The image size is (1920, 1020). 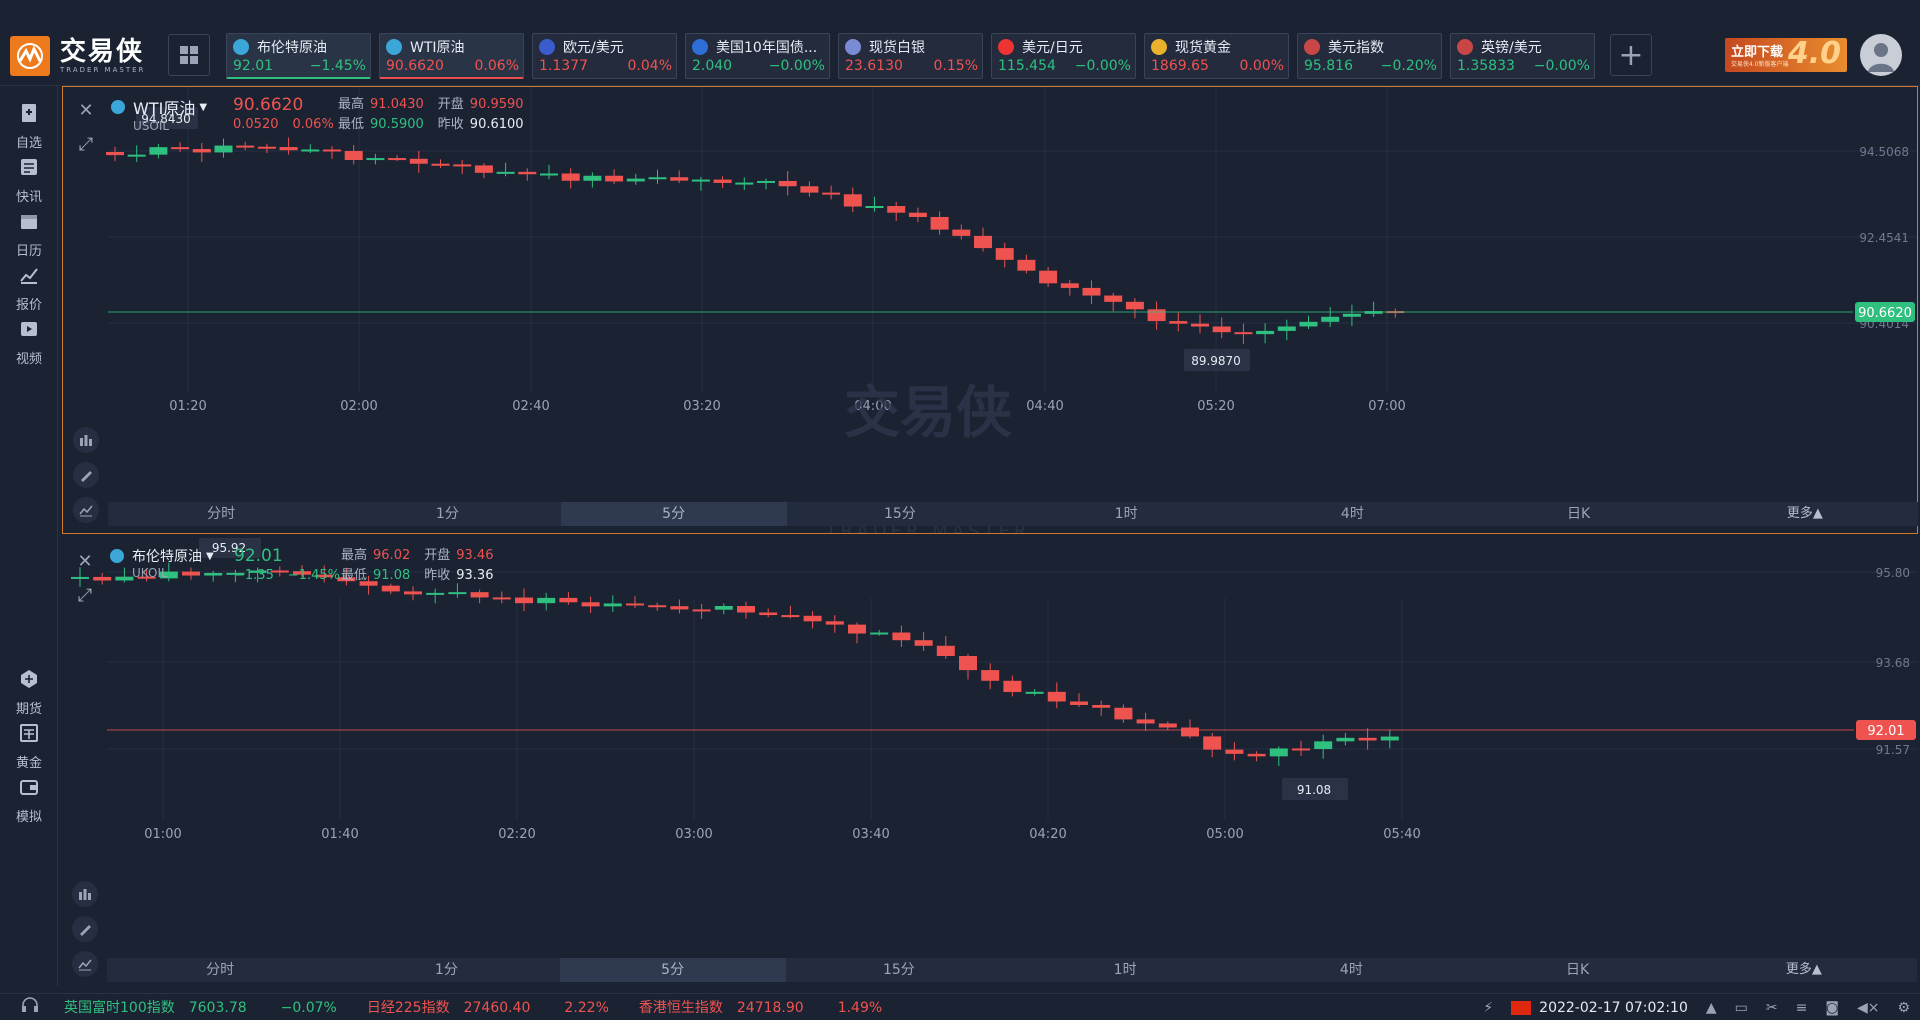 I want to click on mute-icon: ◀×, so click(x=1868, y=1007).